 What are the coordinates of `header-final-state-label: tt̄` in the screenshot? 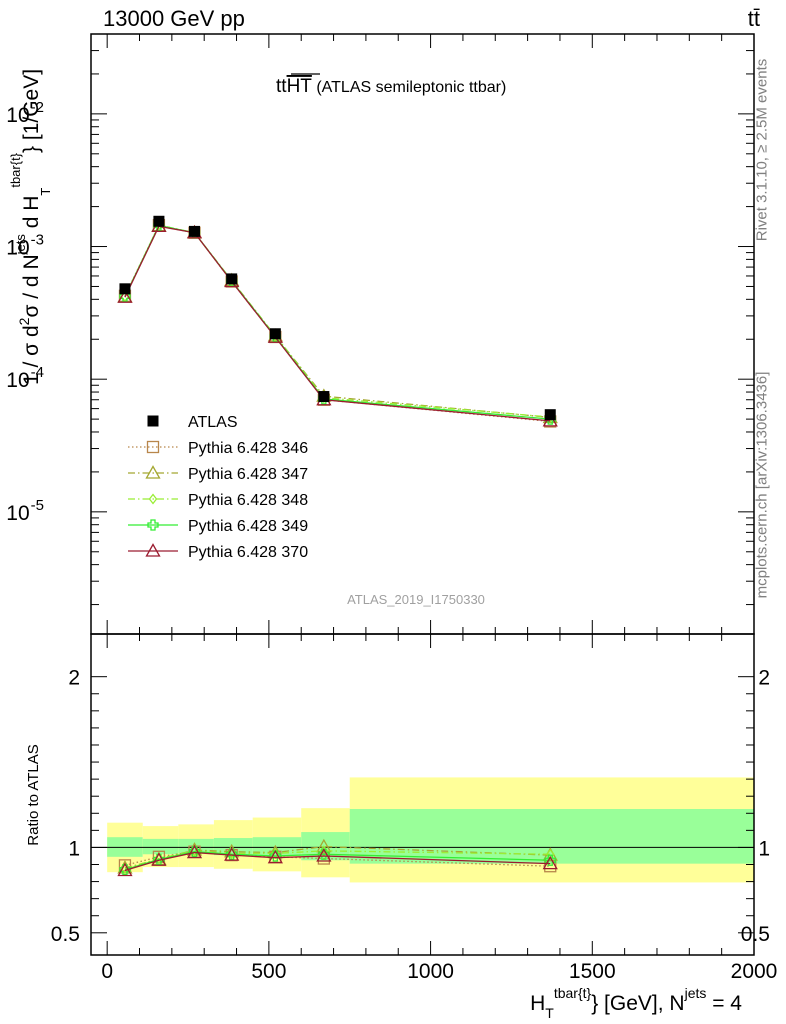 It's located at (753, 18).